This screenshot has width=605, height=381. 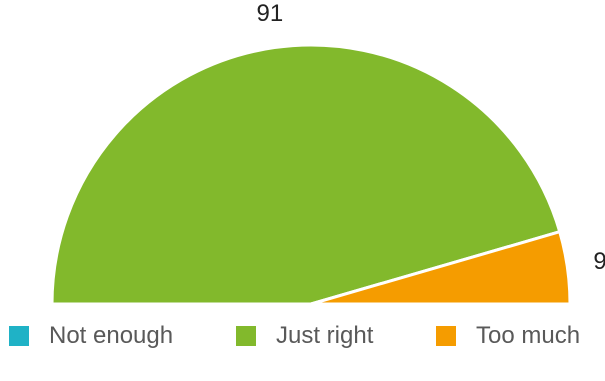 I want to click on pie-slice-too-much, so click(x=440, y=268).